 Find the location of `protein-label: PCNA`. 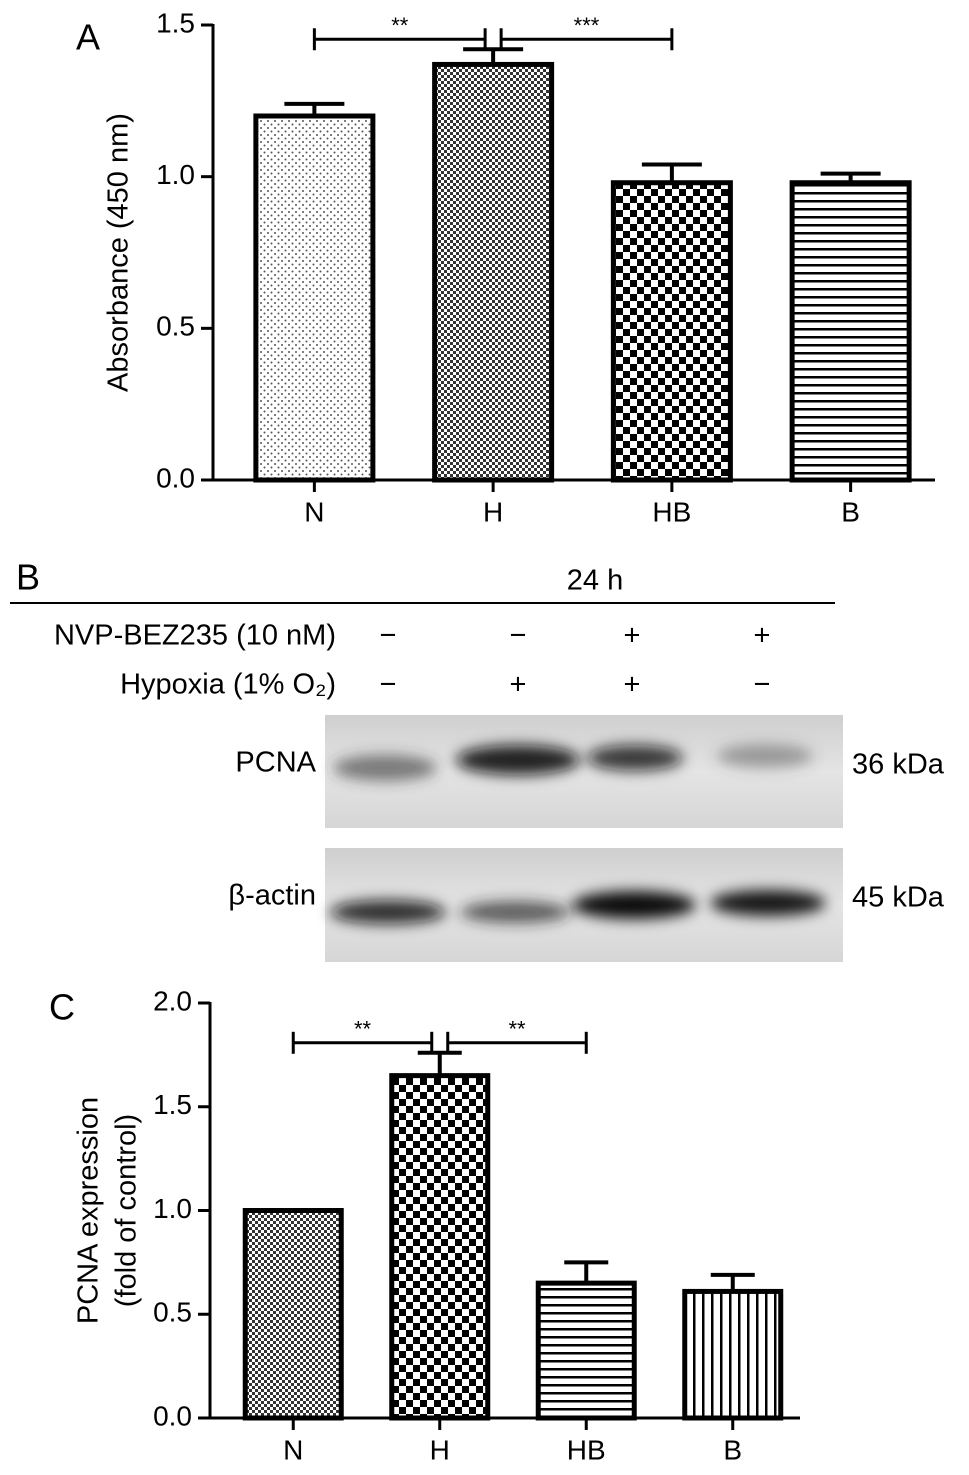

protein-label: PCNA is located at coordinates (275, 763).